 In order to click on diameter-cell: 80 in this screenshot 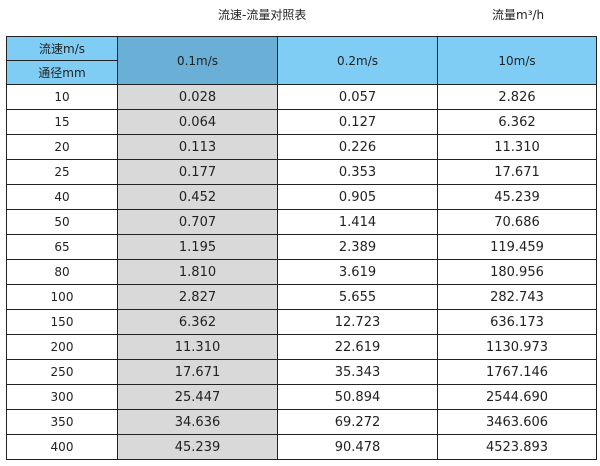, I will do `click(62, 272)`.